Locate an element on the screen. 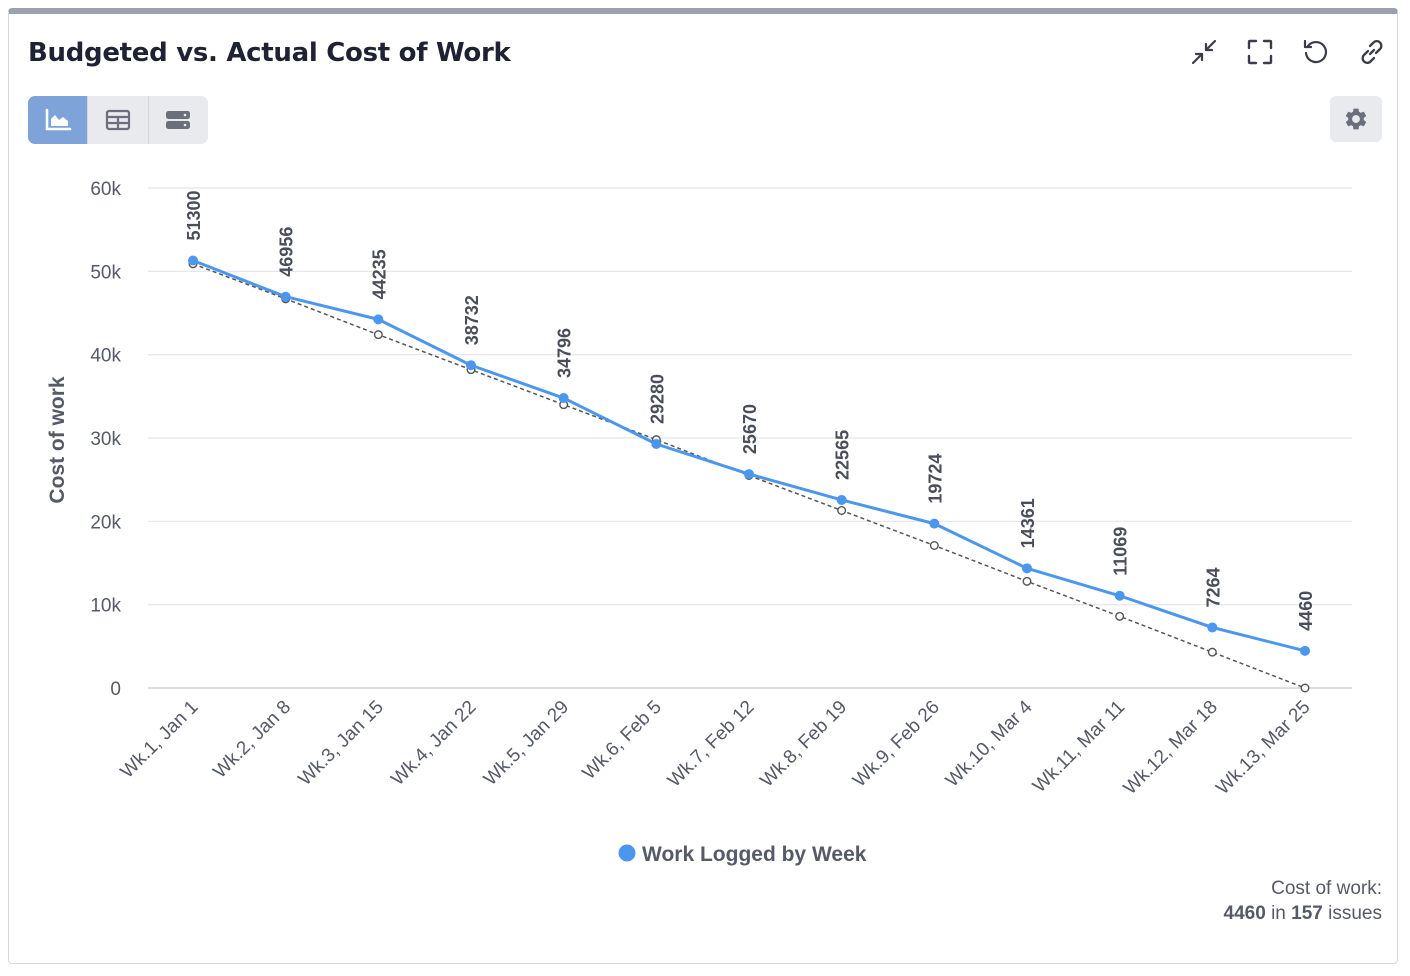 The width and height of the screenshot is (1410, 976). data-label: 19724 is located at coordinates (935, 479).